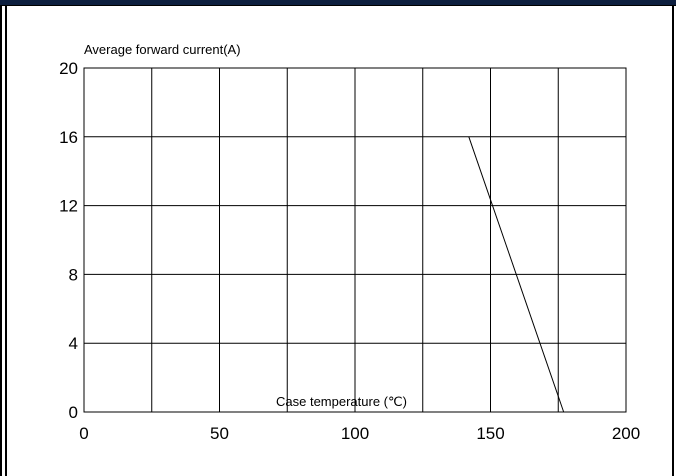 The image size is (676, 476). I want to click on window-left-border-outer, so click(1, 241).